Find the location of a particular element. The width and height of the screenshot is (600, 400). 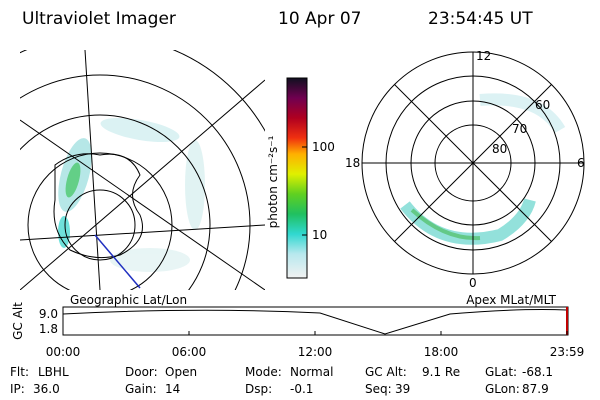

status-value: -68.1 is located at coordinates (537, 372).